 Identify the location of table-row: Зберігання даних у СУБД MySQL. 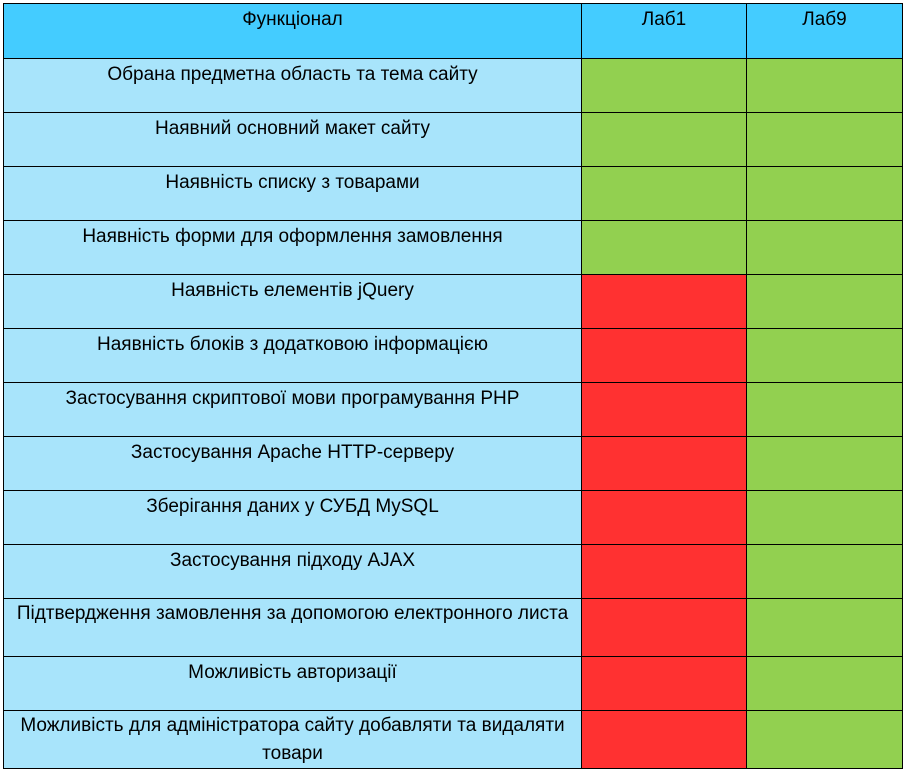
(453, 517).